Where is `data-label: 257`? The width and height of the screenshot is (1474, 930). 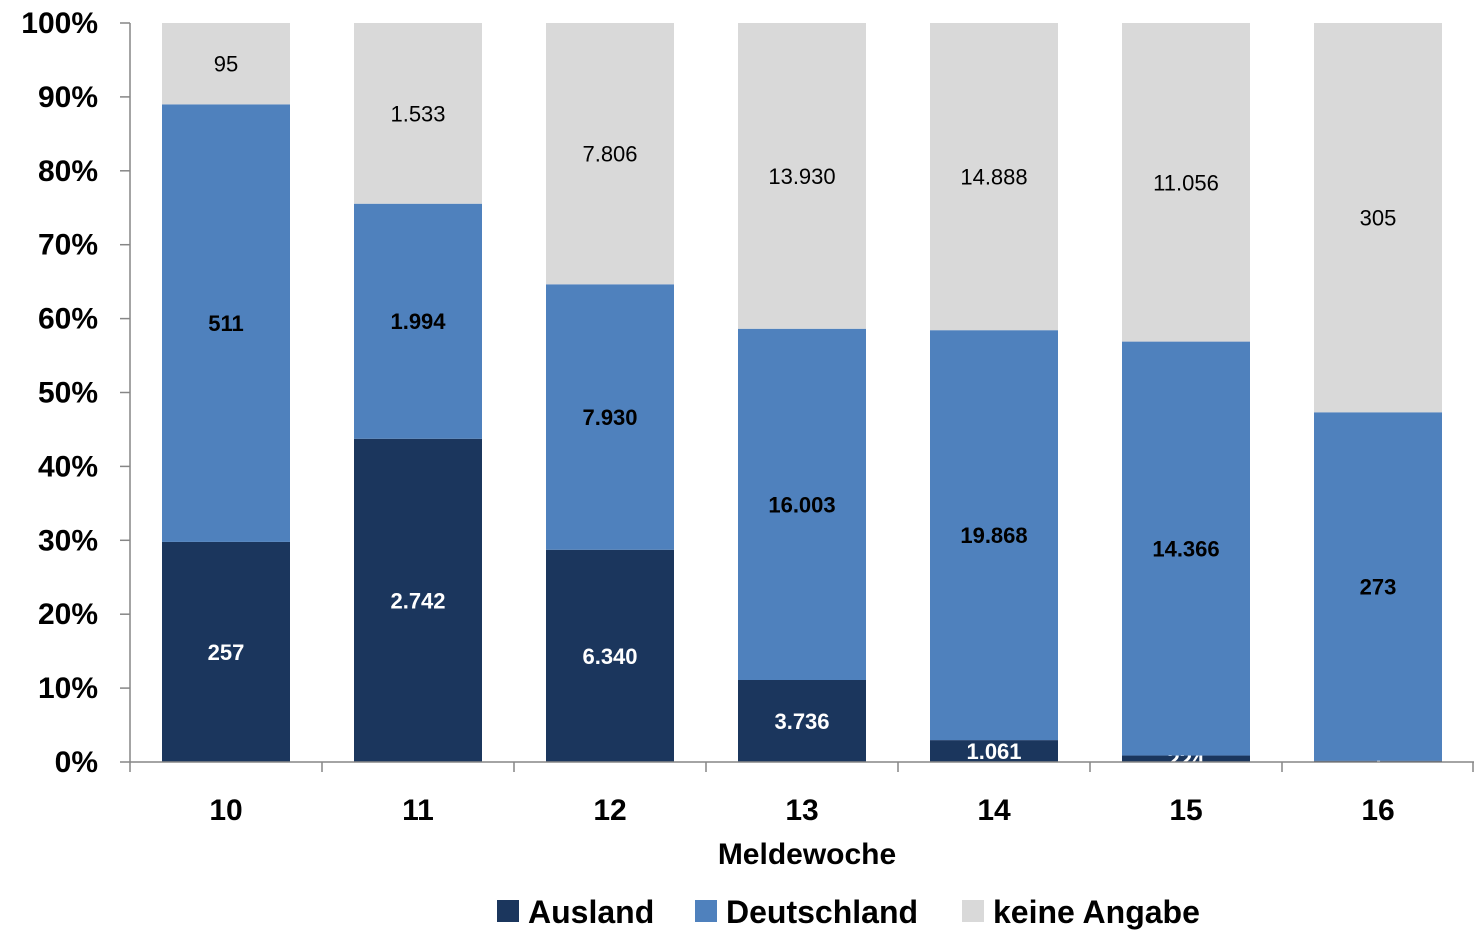
data-label: 257 is located at coordinates (226, 652).